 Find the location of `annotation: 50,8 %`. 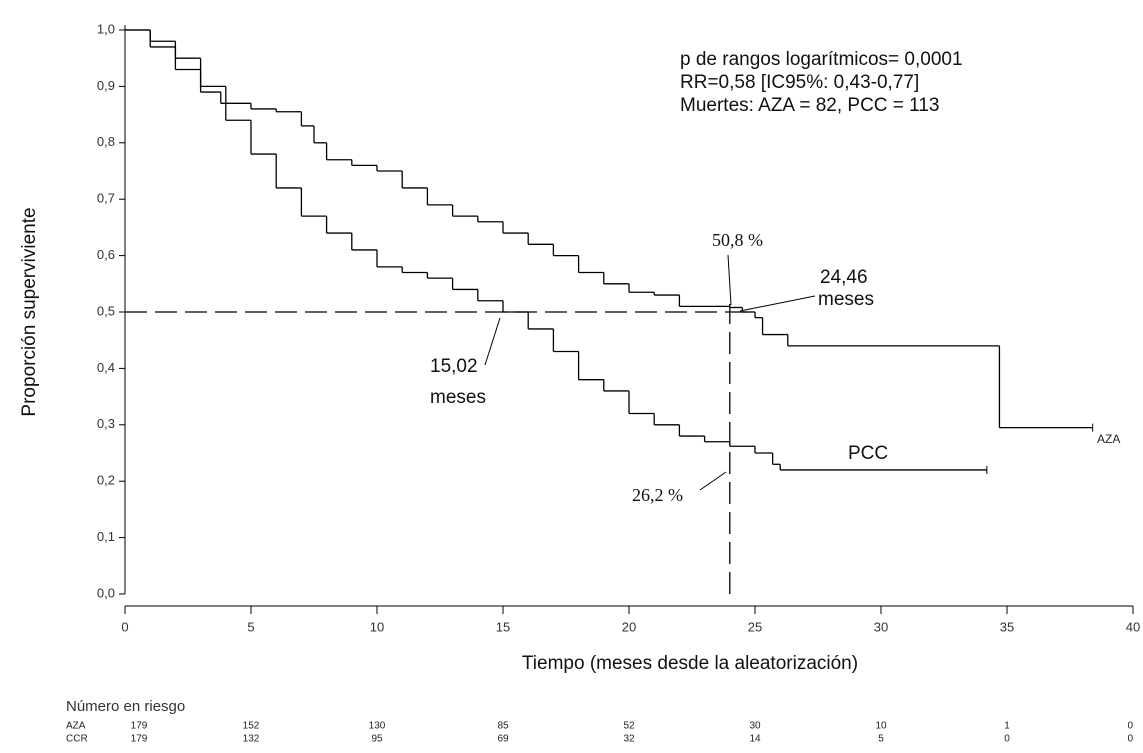

annotation: 50,8 % is located at coordinates (737, 240).